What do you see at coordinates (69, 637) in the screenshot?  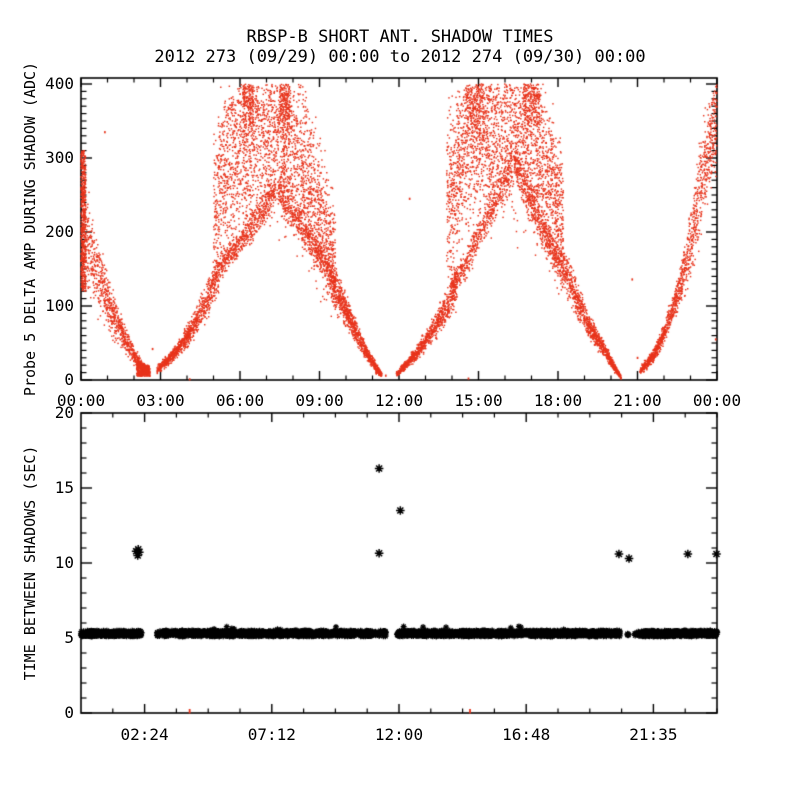 I see `bottom-y-tick-label: 5` at bounding box center [69, 637].